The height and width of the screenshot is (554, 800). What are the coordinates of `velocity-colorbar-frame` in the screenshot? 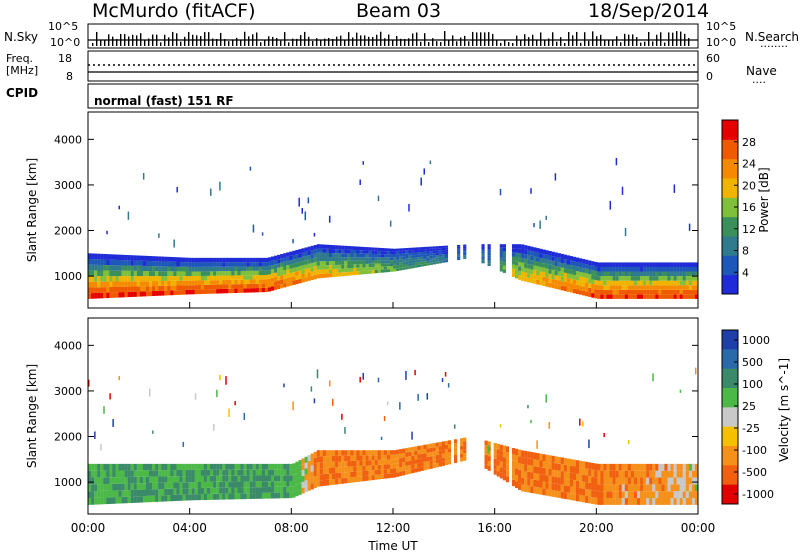 It's located at (730, 417).